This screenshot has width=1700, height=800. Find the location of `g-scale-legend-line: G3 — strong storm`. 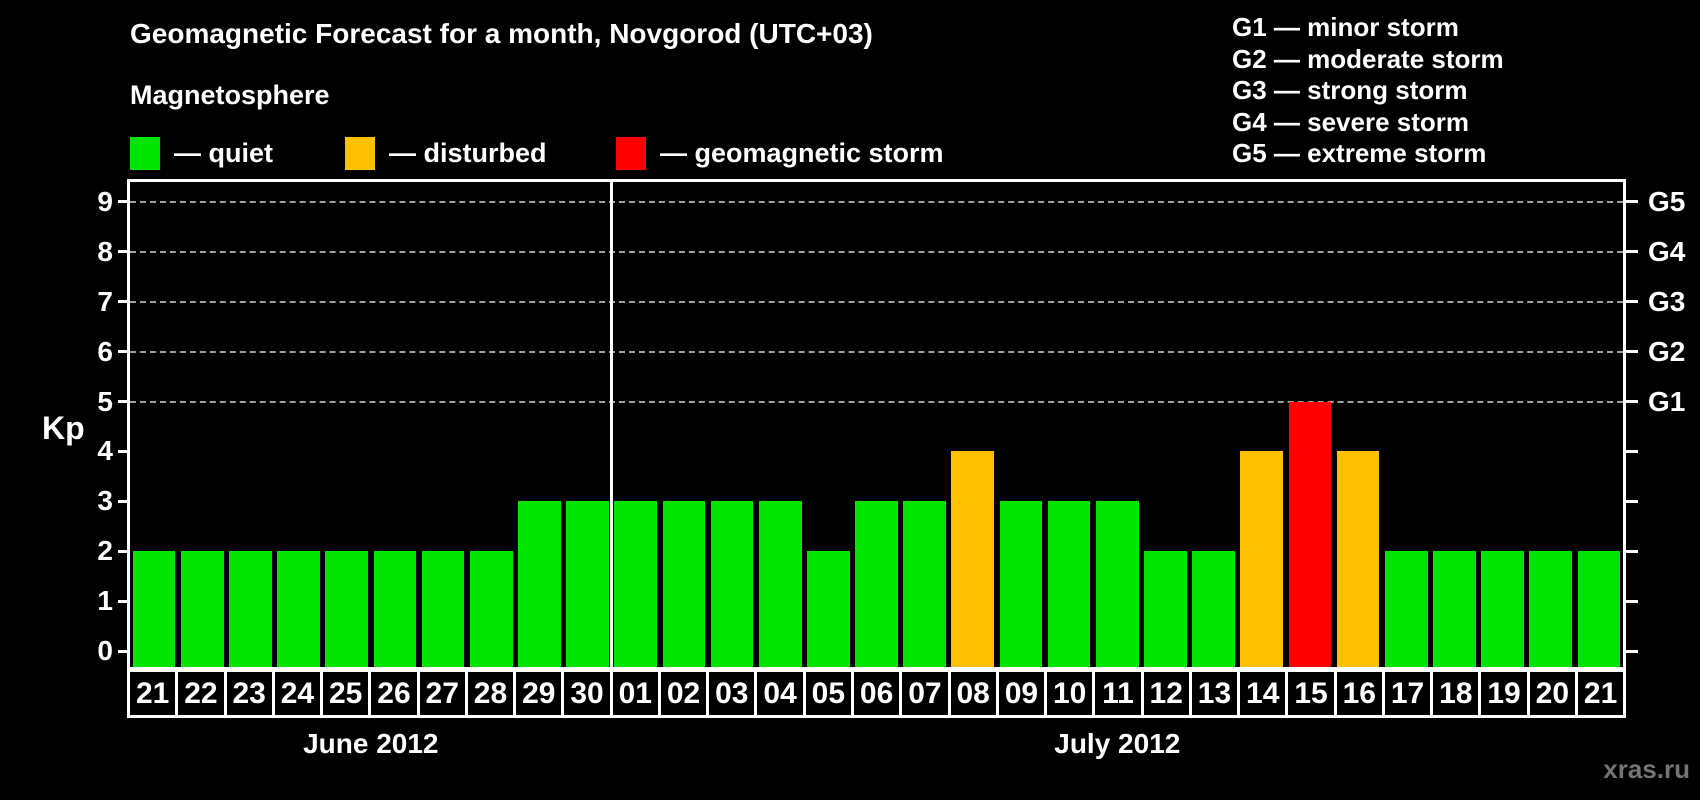

g-scale-legend-line: G3 — strong storm is located at coordinates (1350, 90).